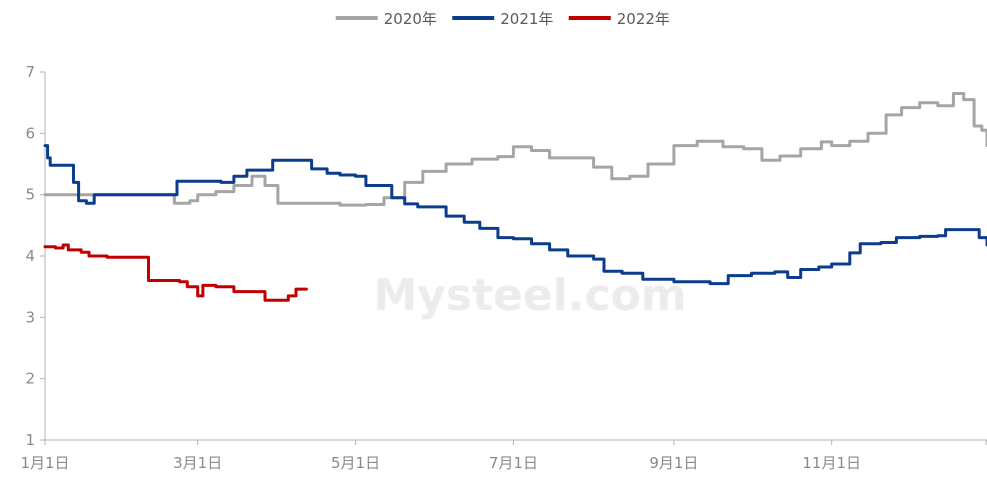 This screenshot has height=491, width=987. Describe the element at coordinates (30, 72) in the screenshot. I see `y-tick-label: 7` at that location.